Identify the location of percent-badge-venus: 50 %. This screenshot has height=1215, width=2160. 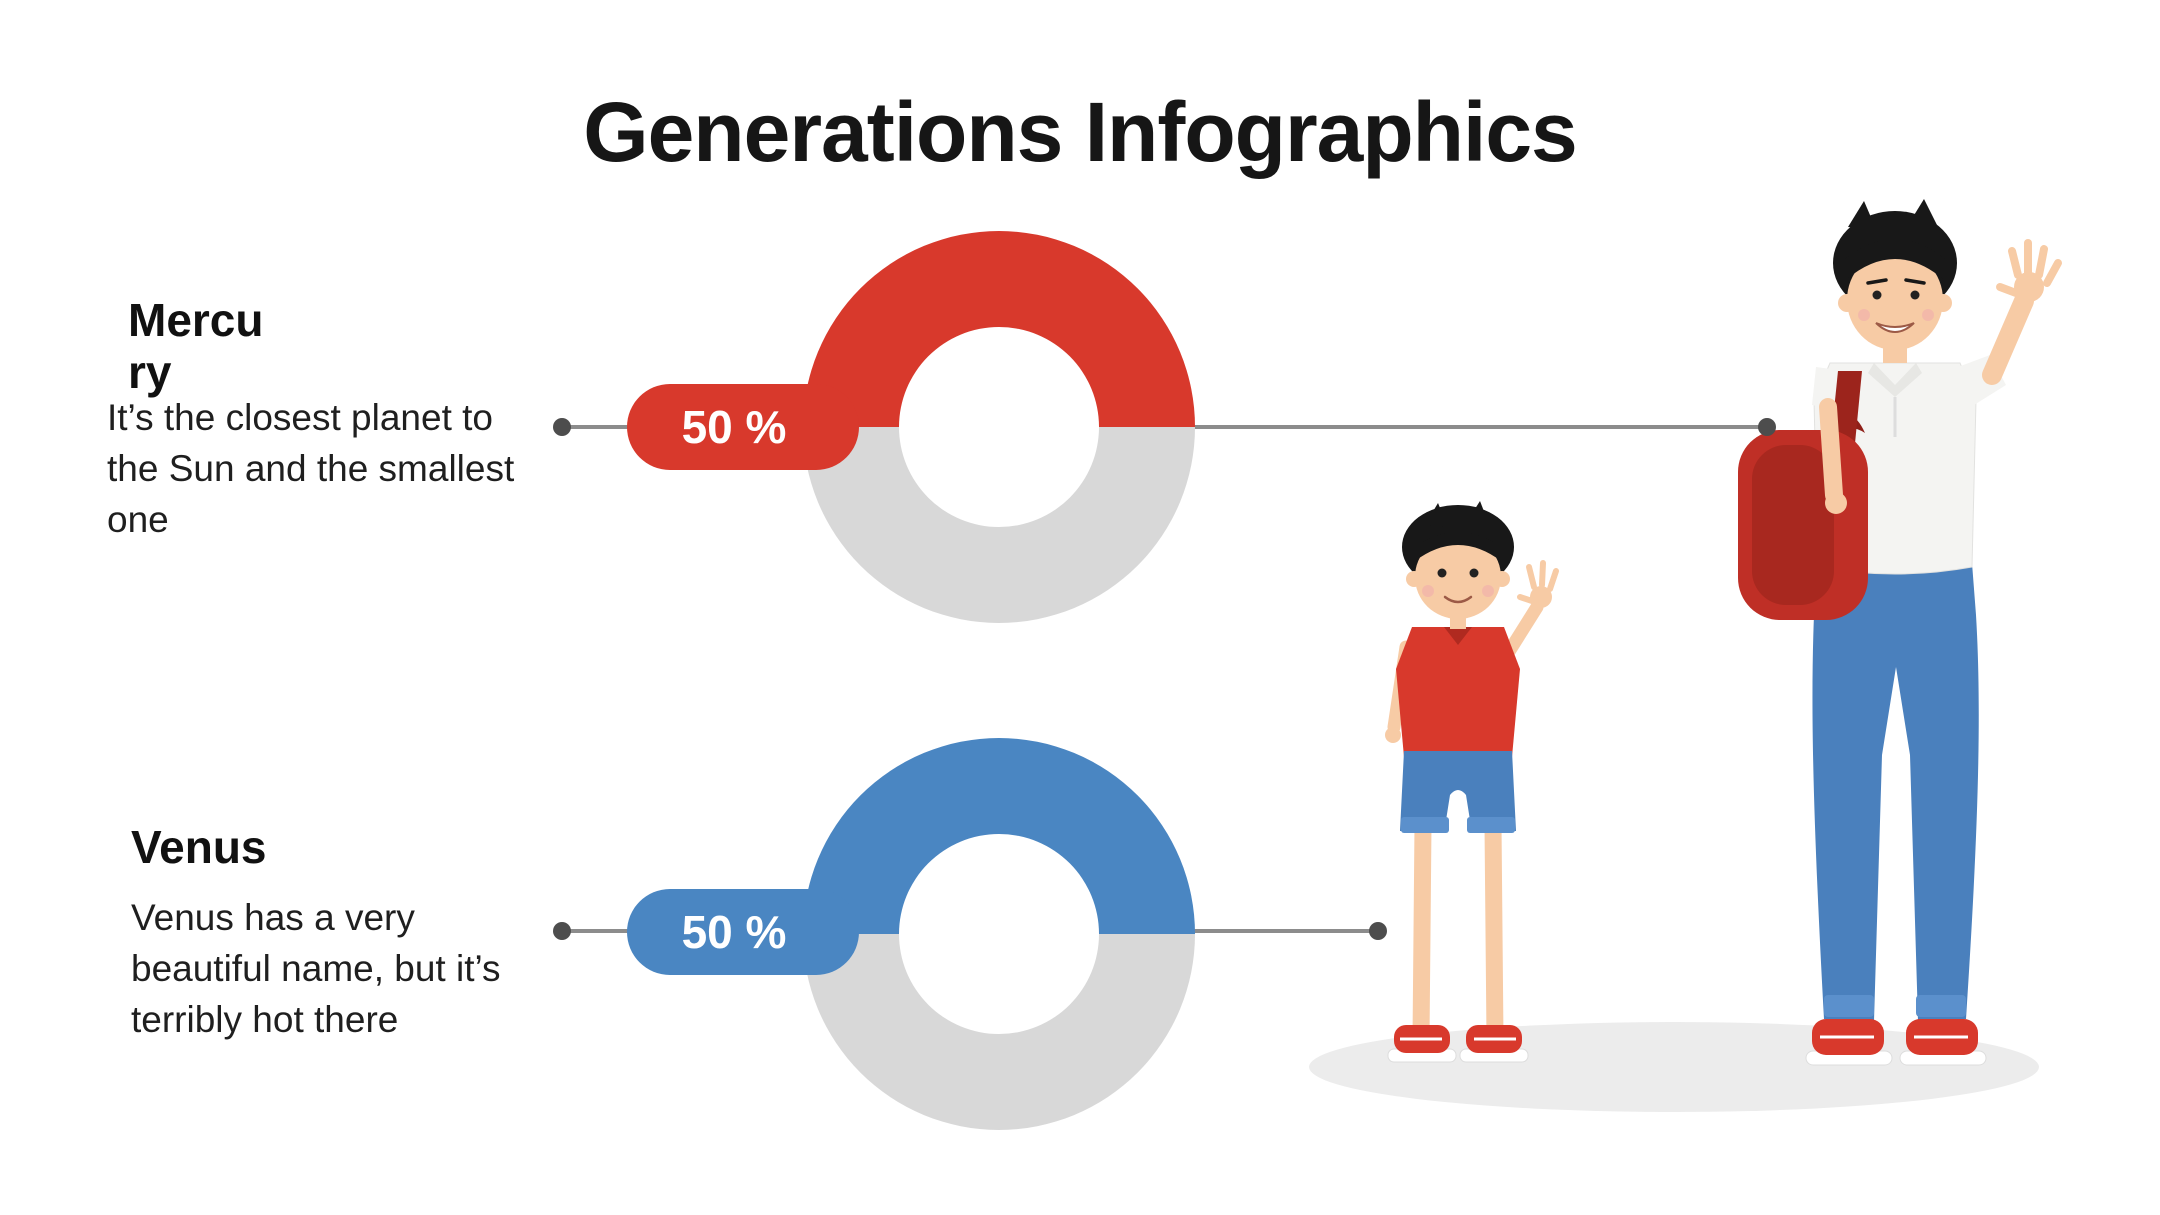
(743, 932).